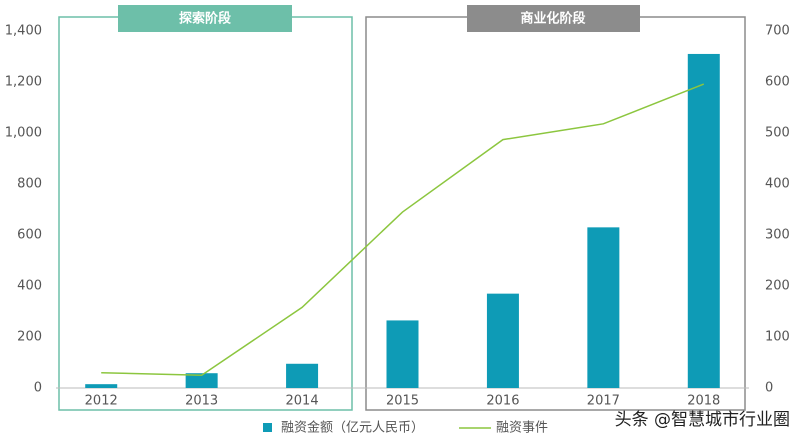 This screenshot has width=800, height=439. I want to click on y2-tick-label: 0, so click(769, 388).